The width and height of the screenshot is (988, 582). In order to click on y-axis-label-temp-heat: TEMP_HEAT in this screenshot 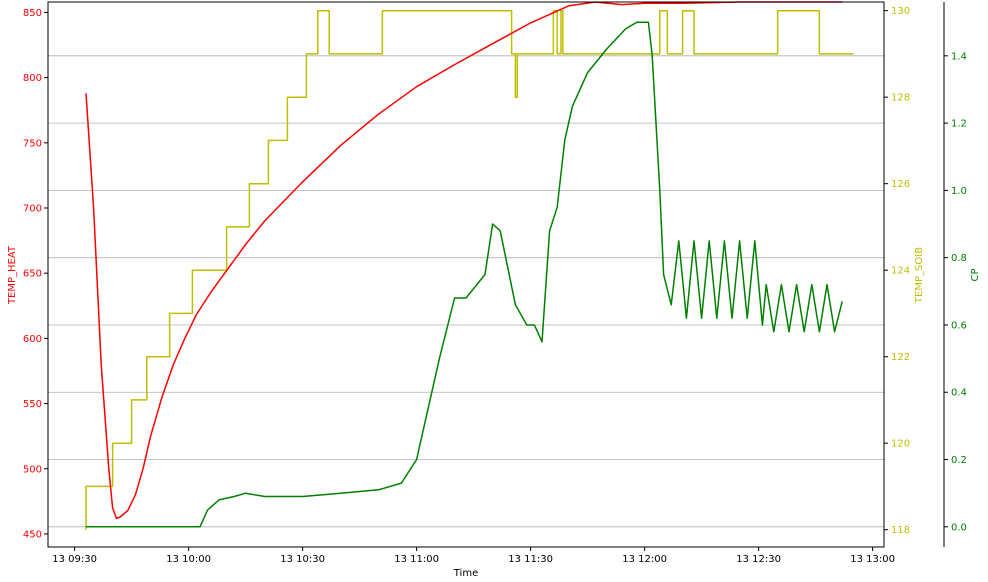, I will do `click(12, 275)`.